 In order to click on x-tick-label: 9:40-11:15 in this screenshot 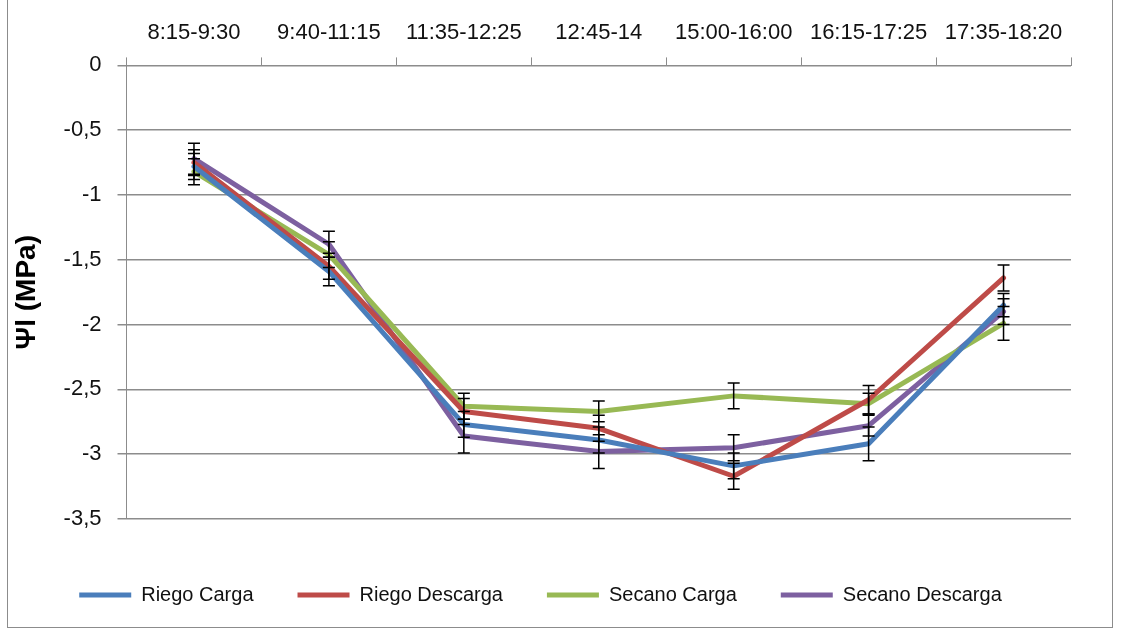, I will do `click(329, 32)`.